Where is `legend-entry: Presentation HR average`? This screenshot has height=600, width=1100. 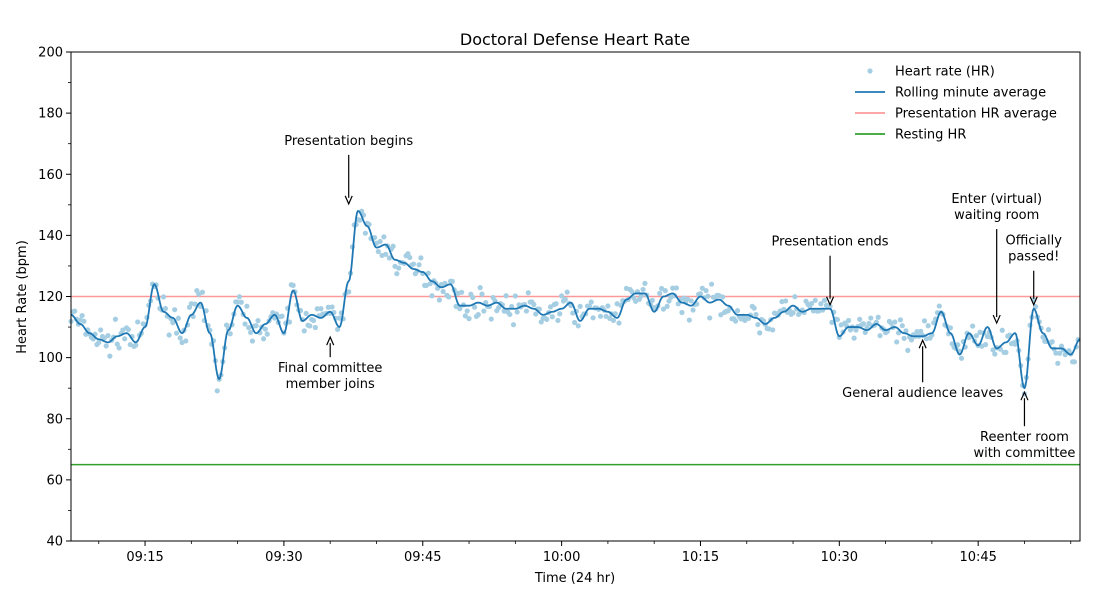
legend-entry: Presentation HR average is located at coordinates (956, 114).